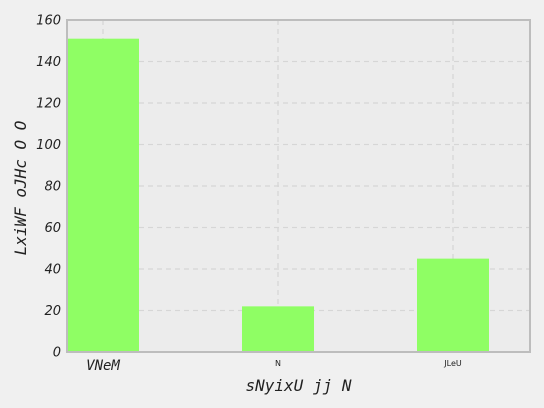  What do you see at coordinates (103, 366) in the screenshot?
I see `x-tick-label: VNeM` at bounding box center [103, 366].